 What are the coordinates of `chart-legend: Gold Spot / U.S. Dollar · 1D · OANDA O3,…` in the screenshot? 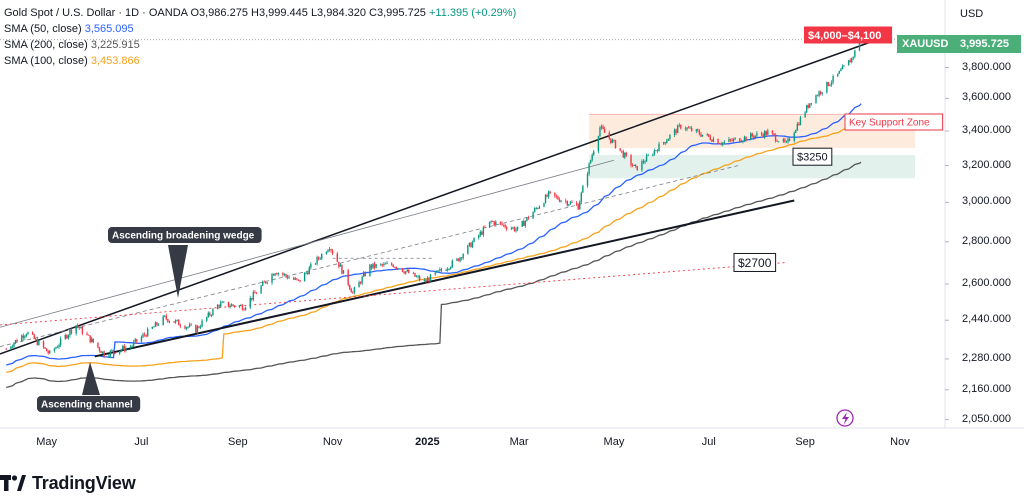 It's located at (260, 37).